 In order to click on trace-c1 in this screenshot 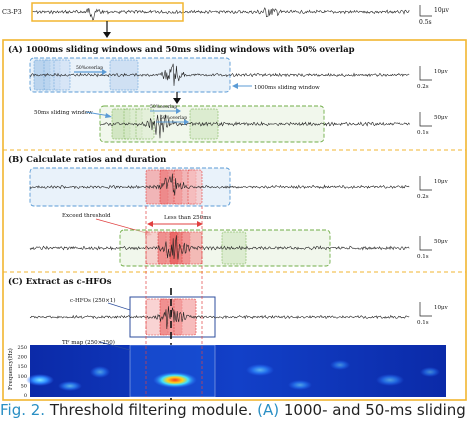, I will do `click(219, 318)`.